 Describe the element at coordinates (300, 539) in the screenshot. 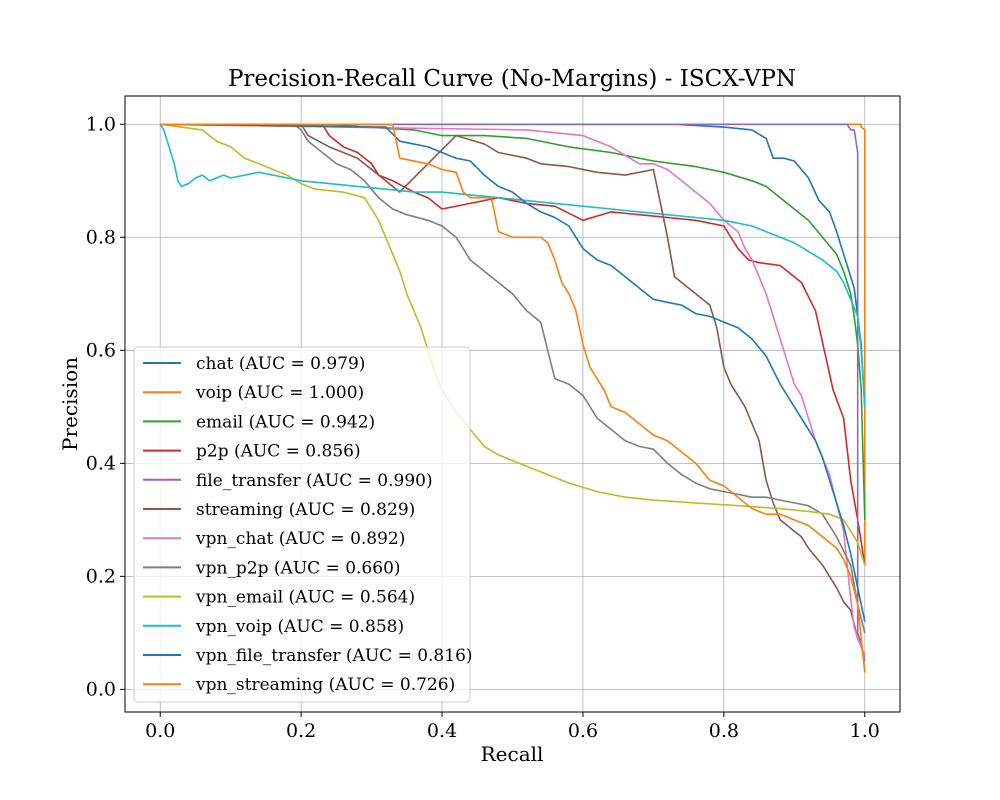

I see `legend-label: vpn_chat (AUC = 0.892)` at that location.